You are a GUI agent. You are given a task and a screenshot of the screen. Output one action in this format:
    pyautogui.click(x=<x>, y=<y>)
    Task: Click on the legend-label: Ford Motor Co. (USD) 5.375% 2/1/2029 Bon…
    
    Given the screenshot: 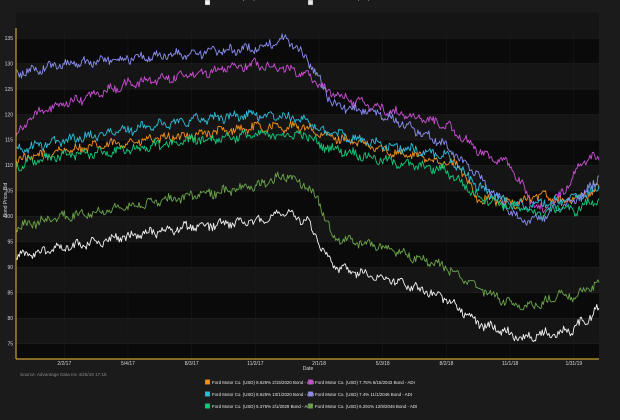 What is the action you would take?
    pyautogui.click(x=262, y=406)
    